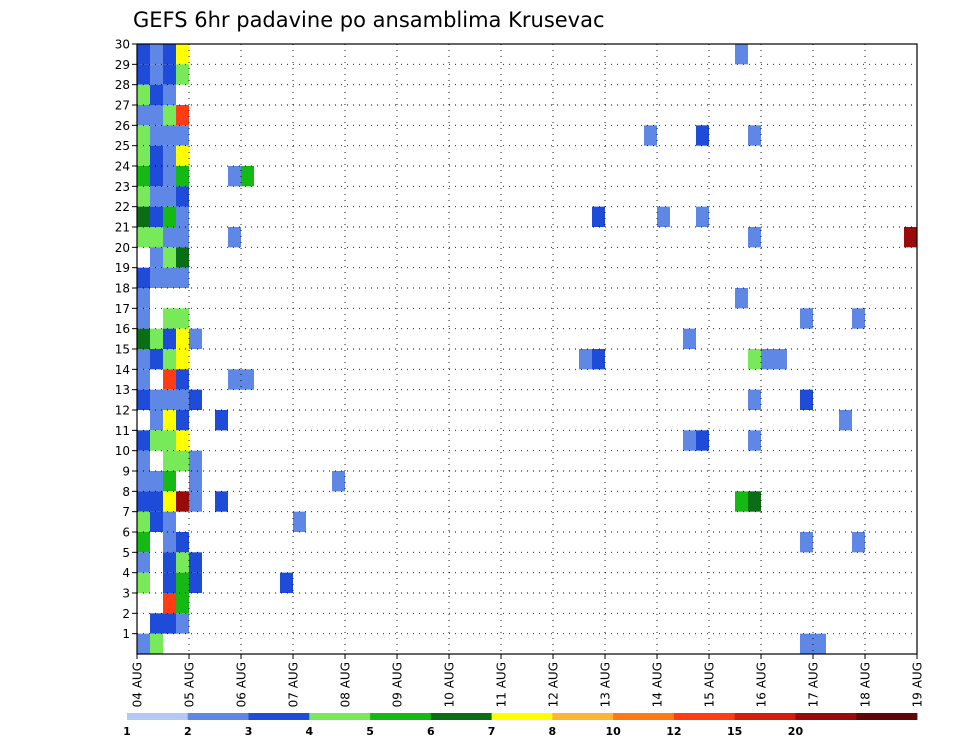 This screenshot has width=960, height=742. Describe the element at coordinates (658, 684) in the screenshot. I see `x-tick-label: 14 AUG` at that location.